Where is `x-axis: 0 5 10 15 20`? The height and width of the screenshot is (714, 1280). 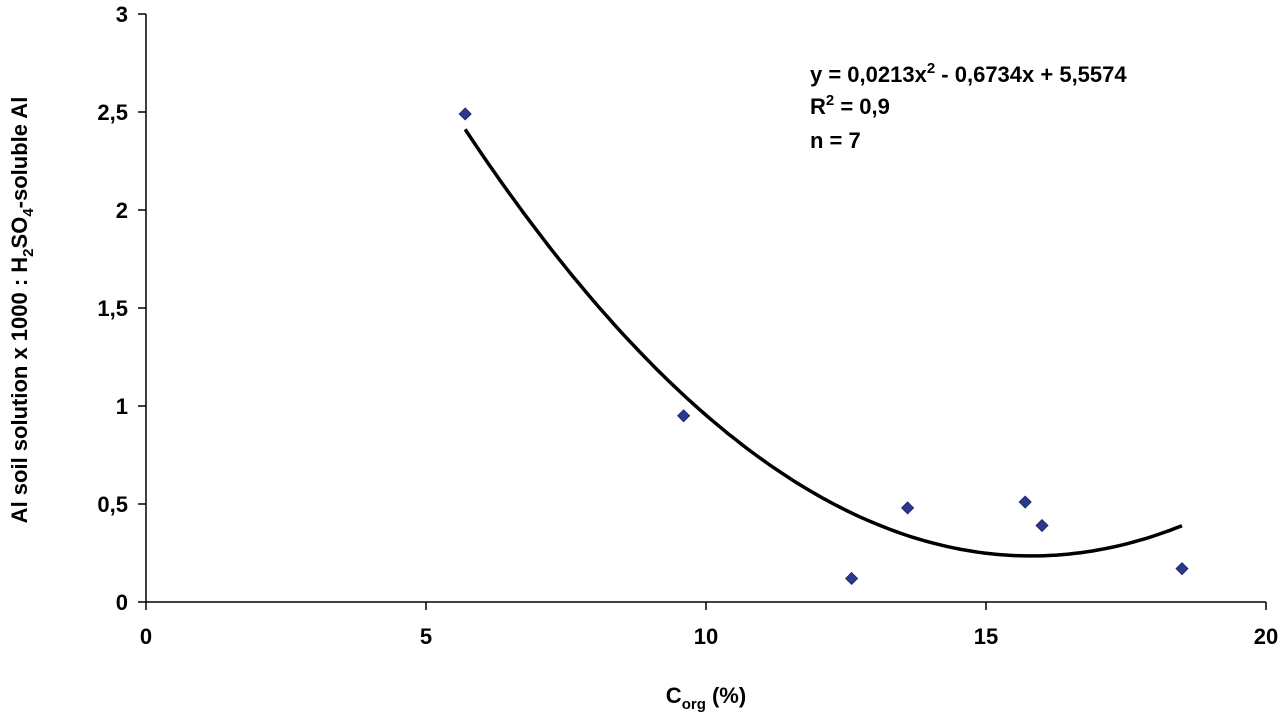 x-axis: 0 5 10 15 20 is located at coordinates (709, 625).